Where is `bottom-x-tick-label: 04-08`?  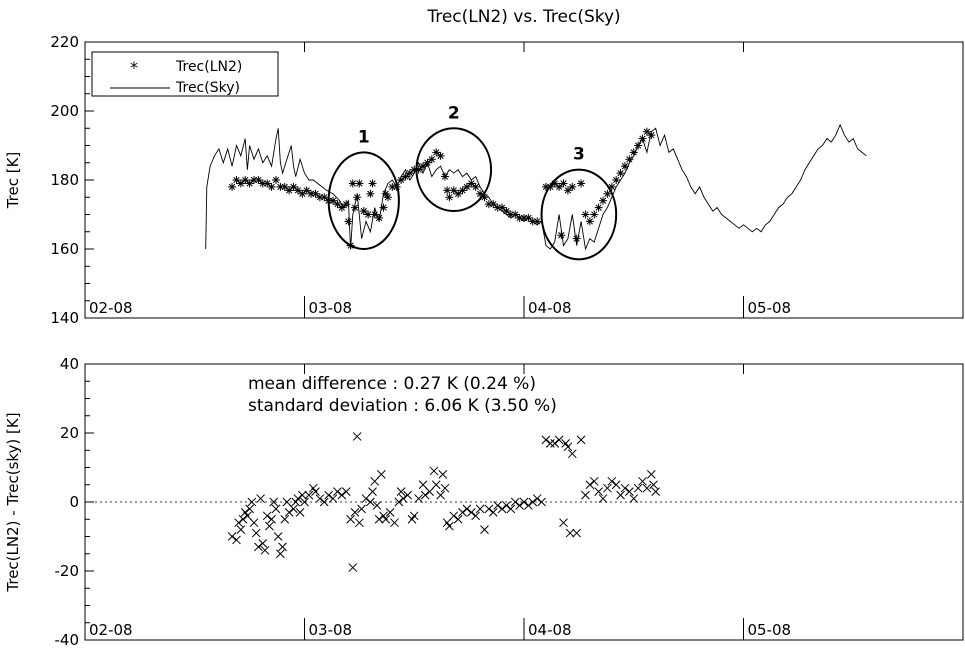
bottom-x-tick-label: 04-08 is located at coordinates (550, 630).